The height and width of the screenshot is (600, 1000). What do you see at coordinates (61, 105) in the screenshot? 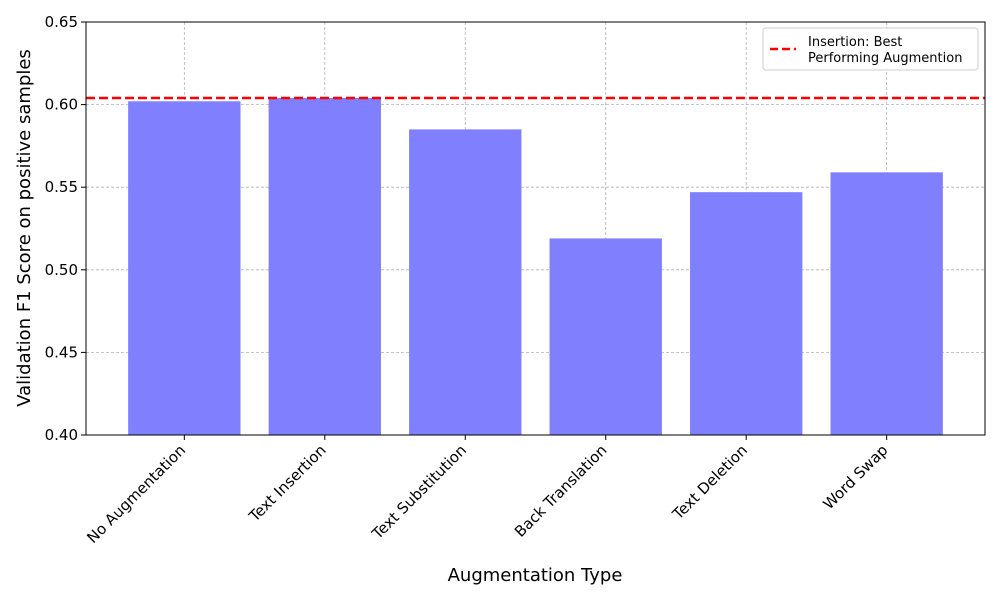
I see `y-tick-label: 0.60` at bounding box center [61, 105].